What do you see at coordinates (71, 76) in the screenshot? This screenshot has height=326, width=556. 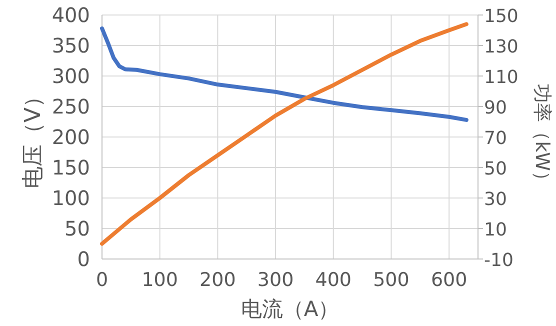 I see `y-tick-label: 300` at bounding box center [71, 76].